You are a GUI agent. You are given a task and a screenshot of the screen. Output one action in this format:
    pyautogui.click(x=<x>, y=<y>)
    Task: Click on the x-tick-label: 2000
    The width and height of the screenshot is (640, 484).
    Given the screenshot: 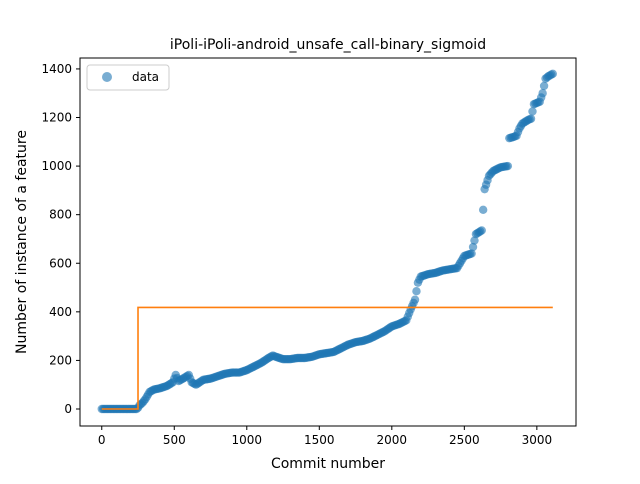 What is the action you would take?
    pyautogui.click(x=392, y=440)
    